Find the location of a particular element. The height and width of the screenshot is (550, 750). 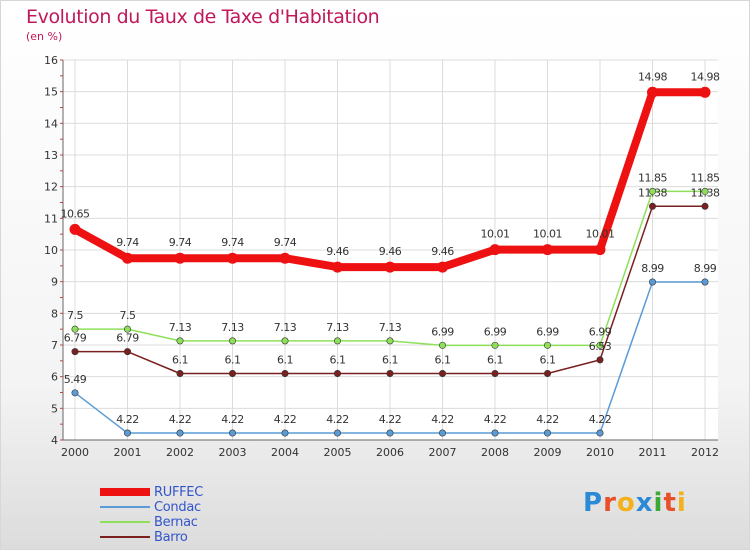

y-tick-label: 10 is located at coordinates (51, 250).